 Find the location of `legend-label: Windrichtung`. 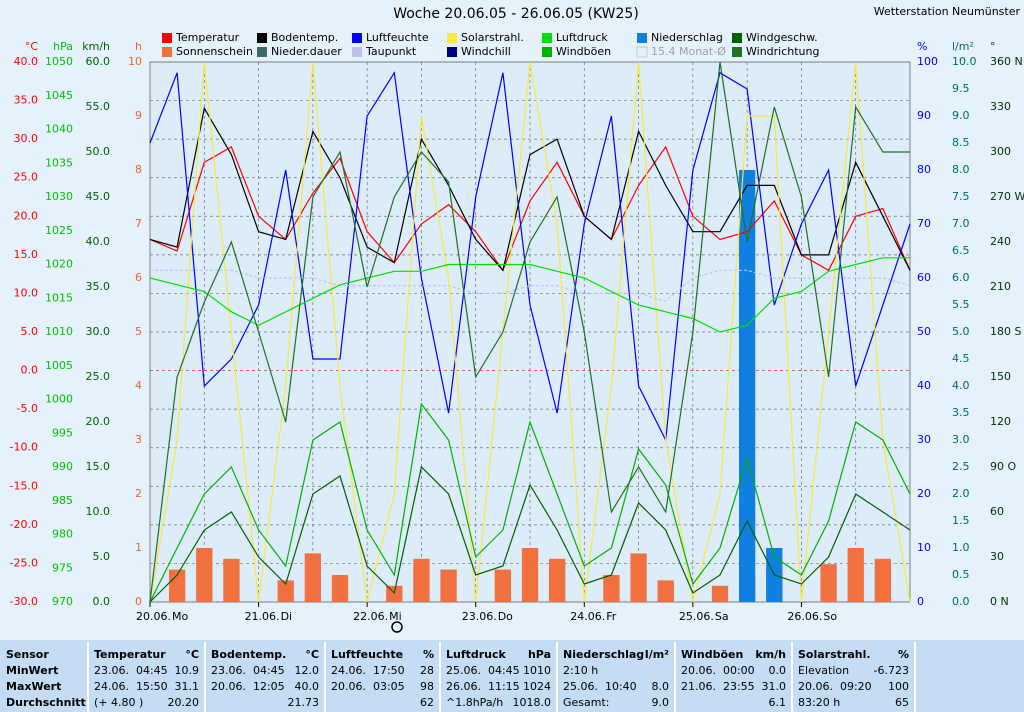

legend-label: Windrichtung is located at coordinates (782, 51).